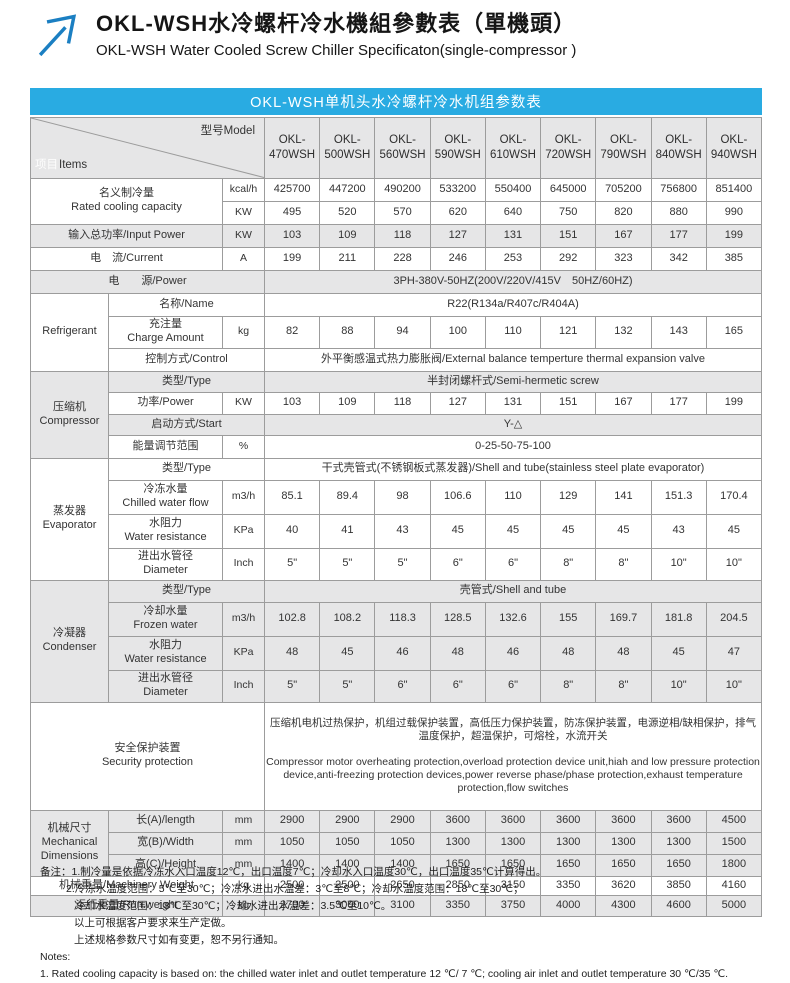 This screenshot has height=983, width=790. I want to click on value-cell: 199, so click(734, 235).